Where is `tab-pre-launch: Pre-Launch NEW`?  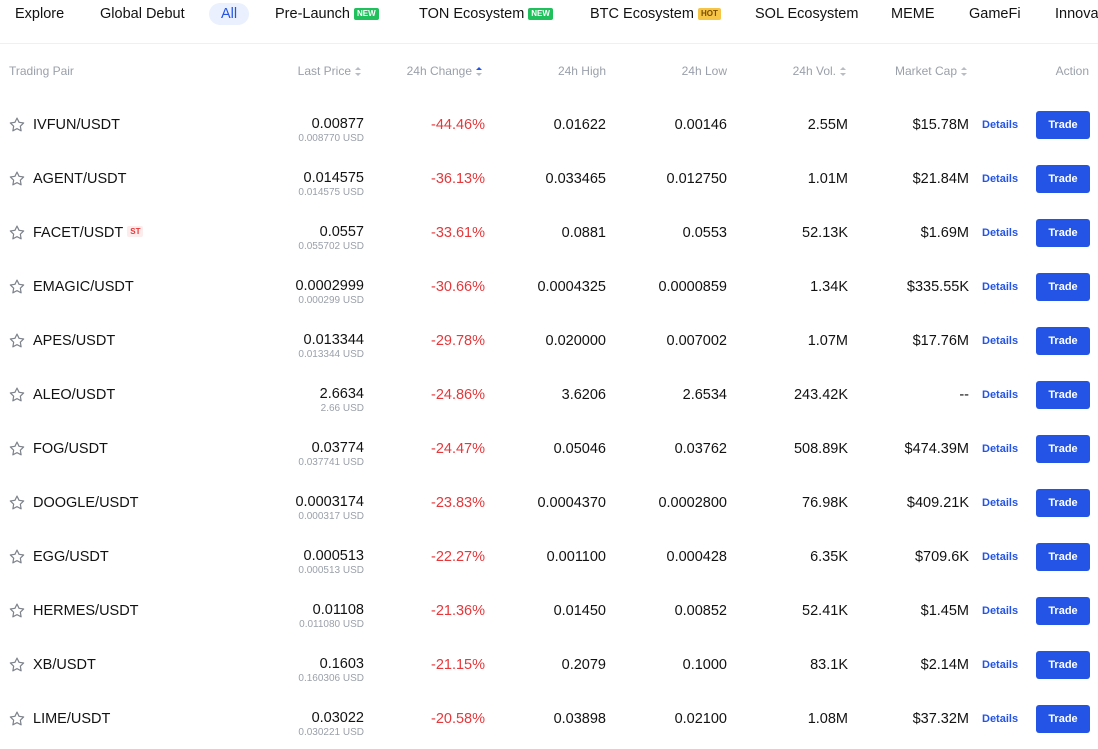
tab-pre-launch: Pre-Launch NEW is located at coordinates (327, 14).